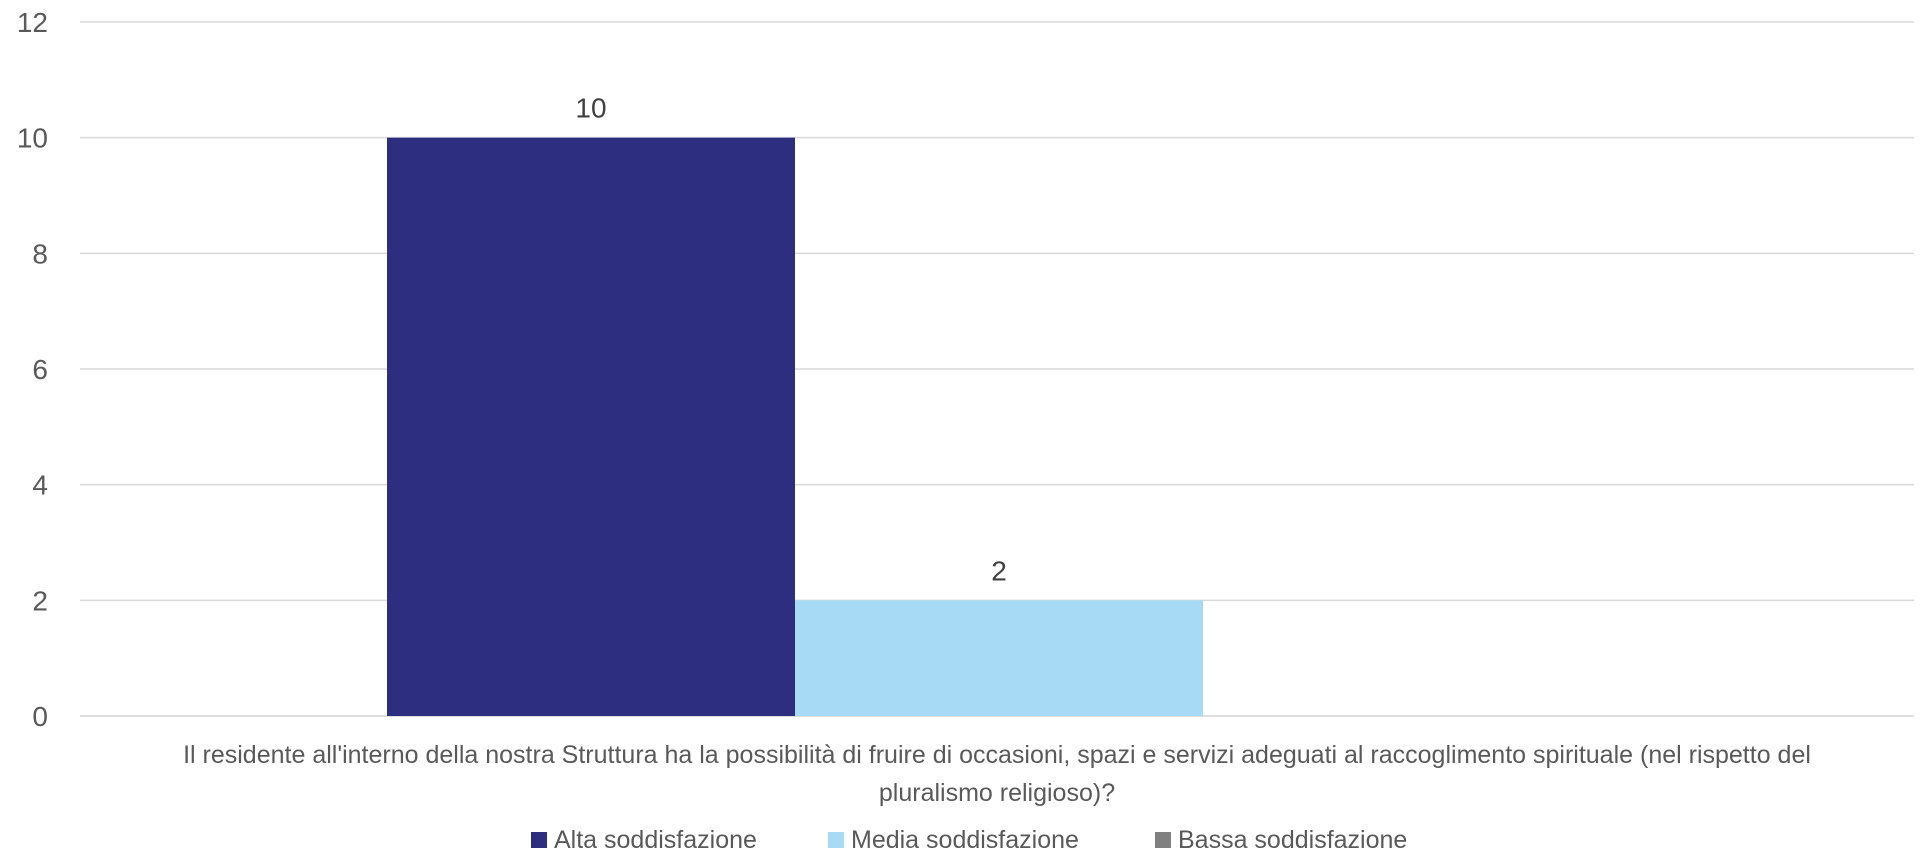 The height and width of the screenshot is (864, 1921). Describe the element at coordinates (999, 570) in the screenshot. I see `data-label: 2` at that location.